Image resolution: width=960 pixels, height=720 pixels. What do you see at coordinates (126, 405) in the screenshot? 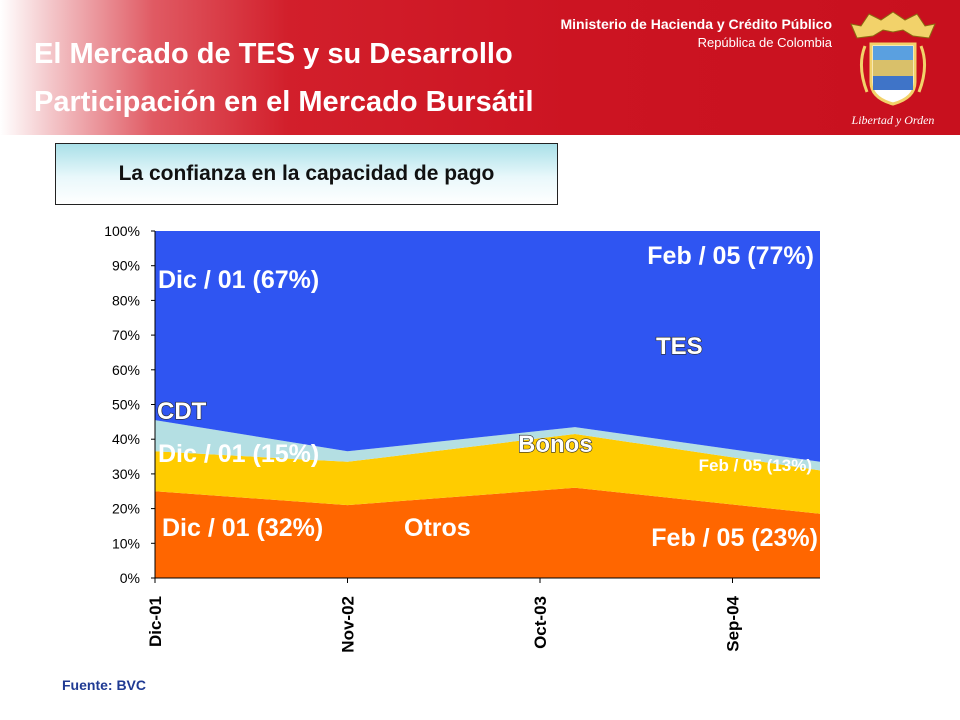
I see `y-tick-label: 50%` at bounding box center [126, 405].